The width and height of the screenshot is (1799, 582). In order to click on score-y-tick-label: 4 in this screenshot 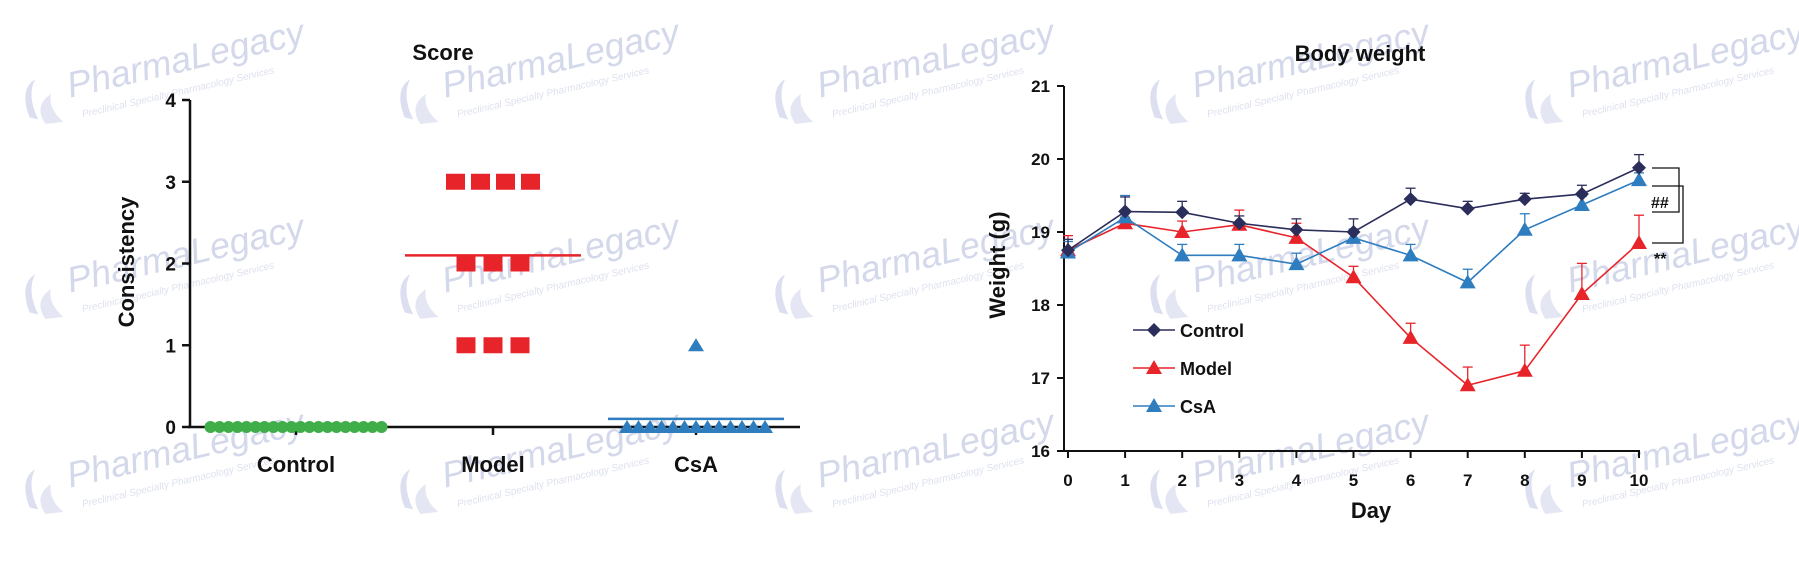, I will do `click(170, 101)`.